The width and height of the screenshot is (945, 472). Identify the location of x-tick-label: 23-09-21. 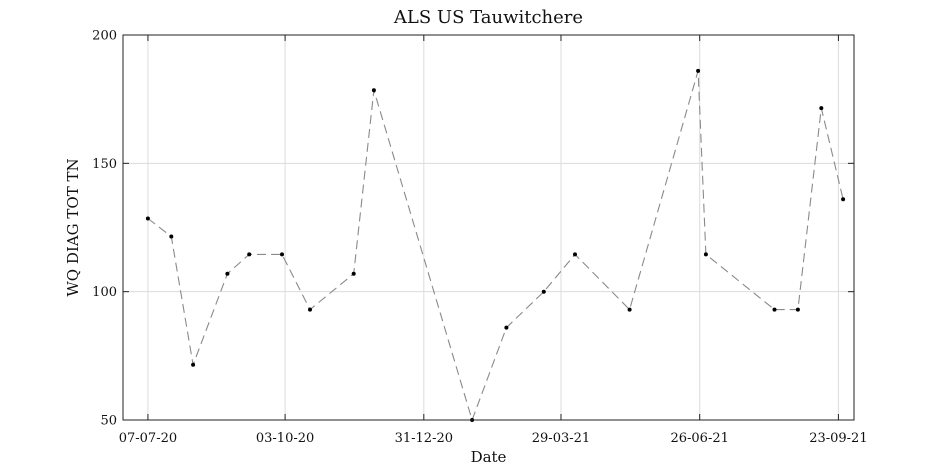
(838, 438).